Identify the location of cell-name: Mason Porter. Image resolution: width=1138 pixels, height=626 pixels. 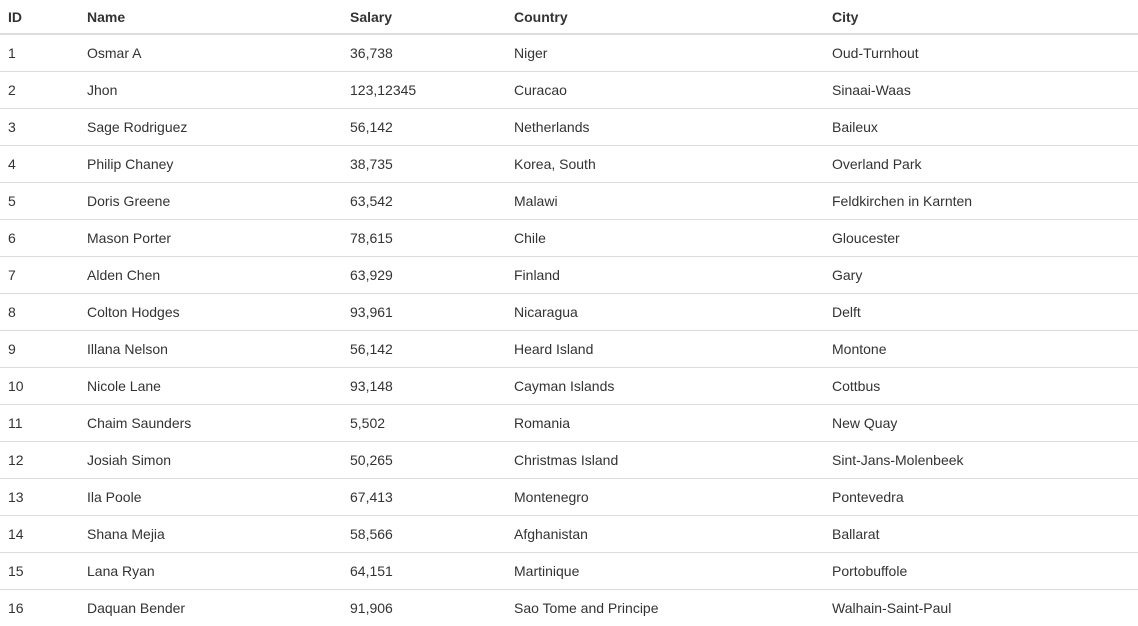
(210, 237).